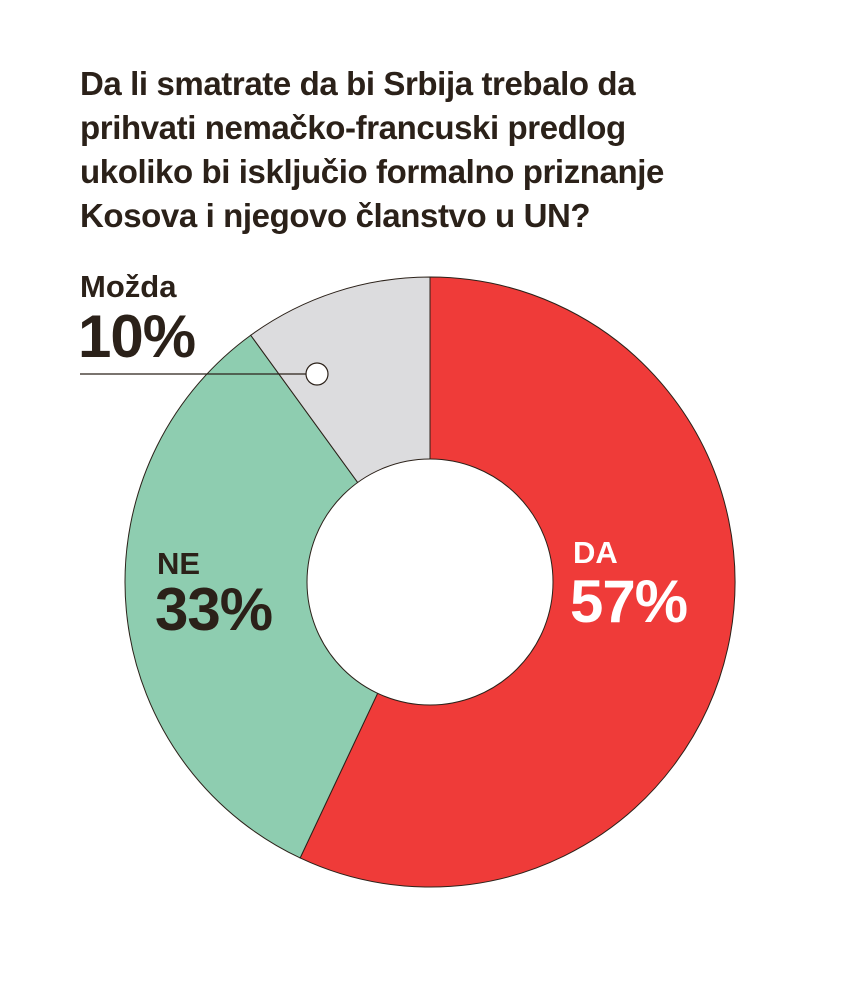 This screenshot has height=990, width=850. What do you see at coordinates (136, 336) in the screenshot?
I see `slice-value-mozda: 10%` at bounding box center [136, 336].